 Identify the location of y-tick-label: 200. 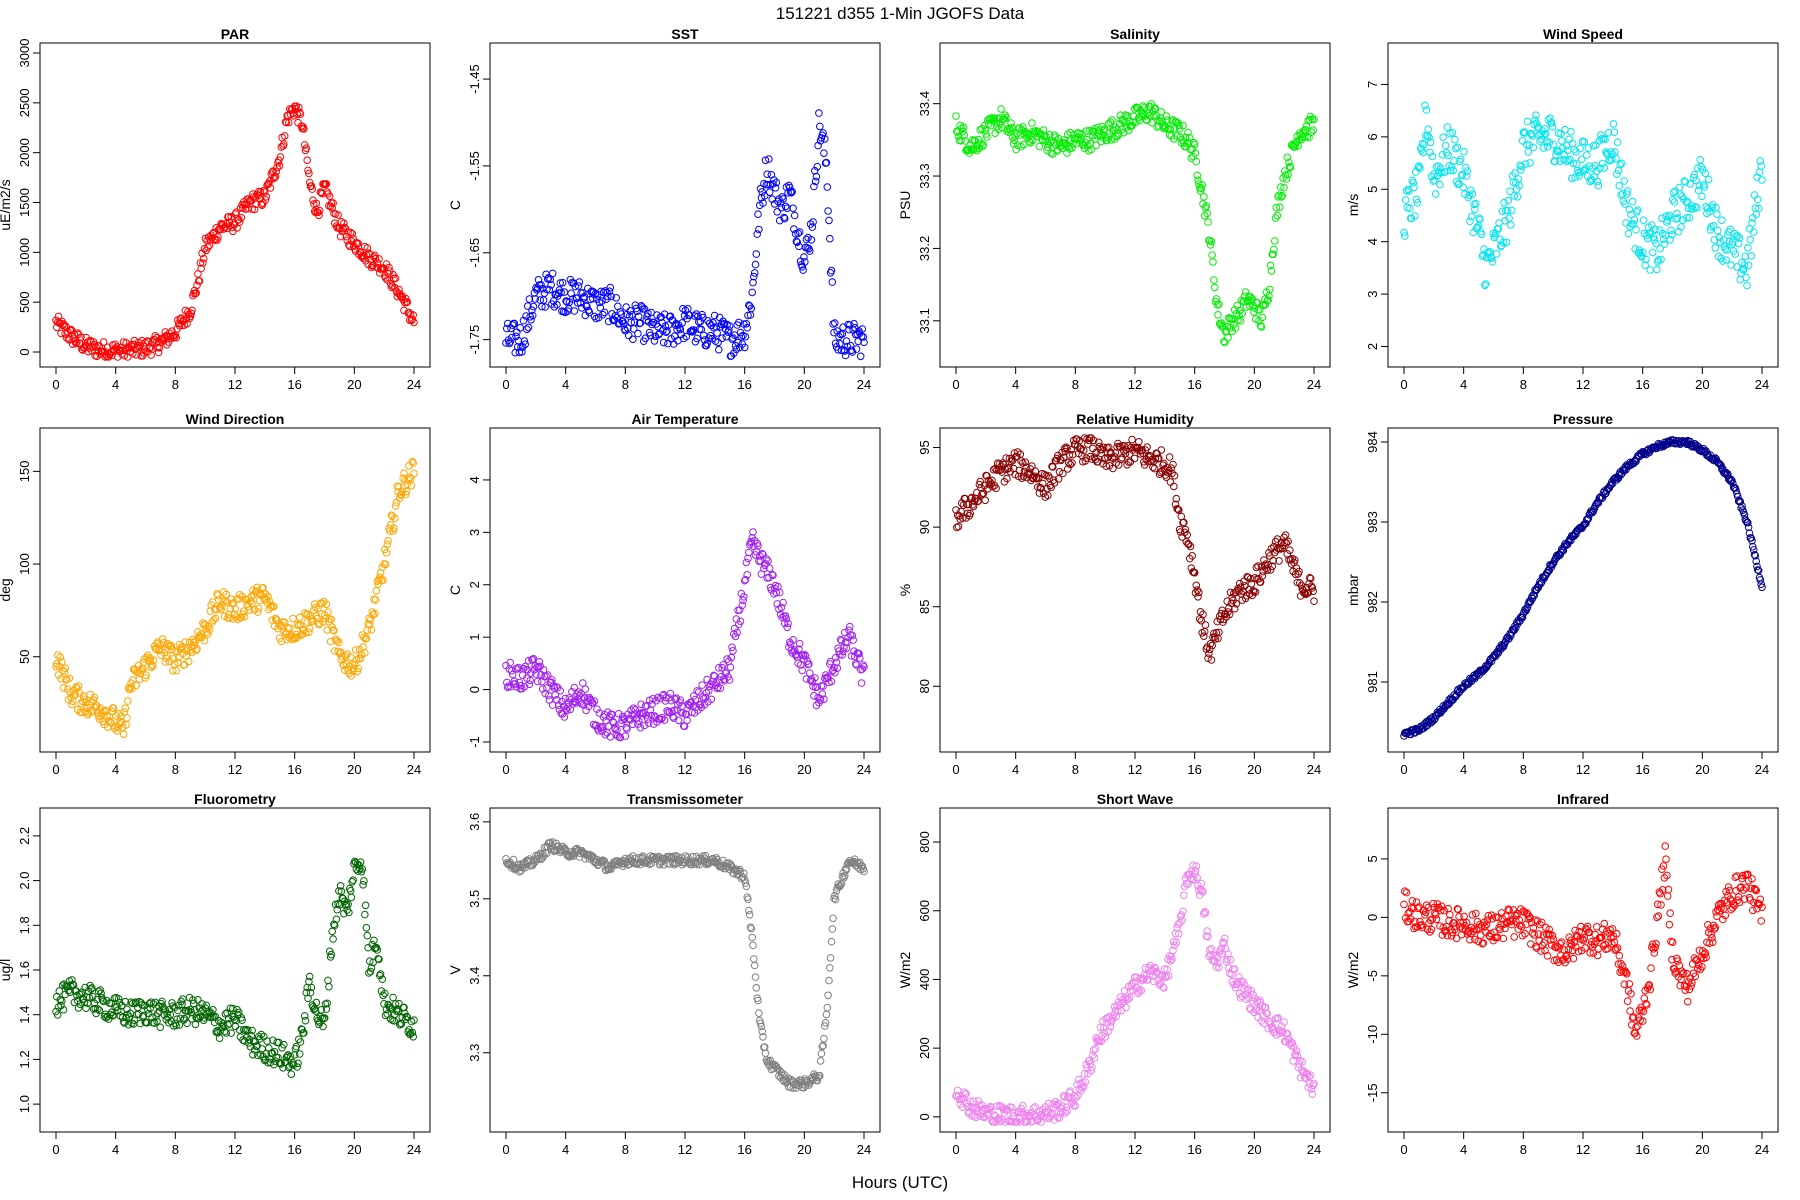
(924, 1048).